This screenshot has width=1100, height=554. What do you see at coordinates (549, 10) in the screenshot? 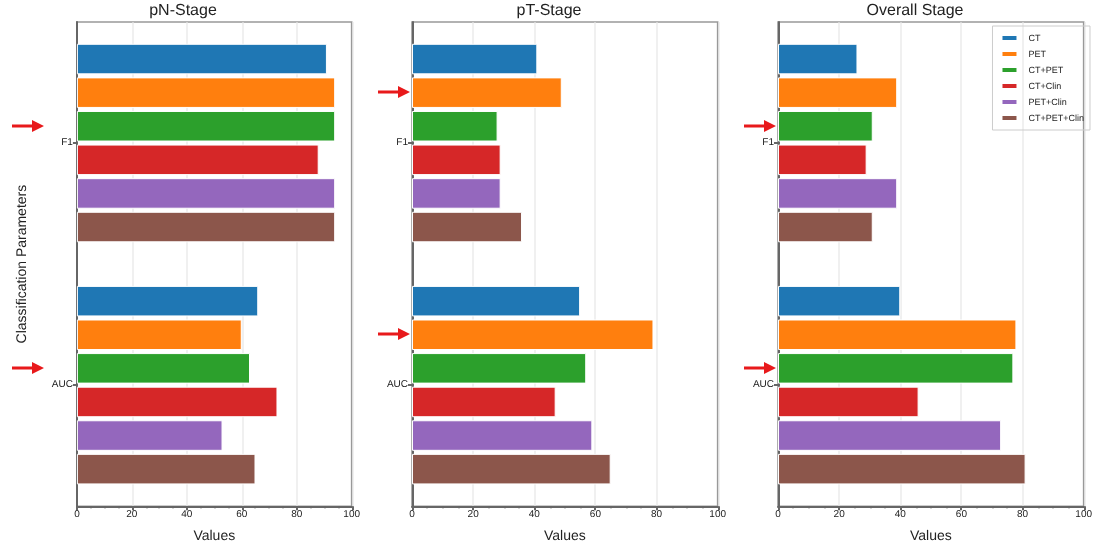
I see `chart-title: pT-Stage` at bounding box center [549, 10].